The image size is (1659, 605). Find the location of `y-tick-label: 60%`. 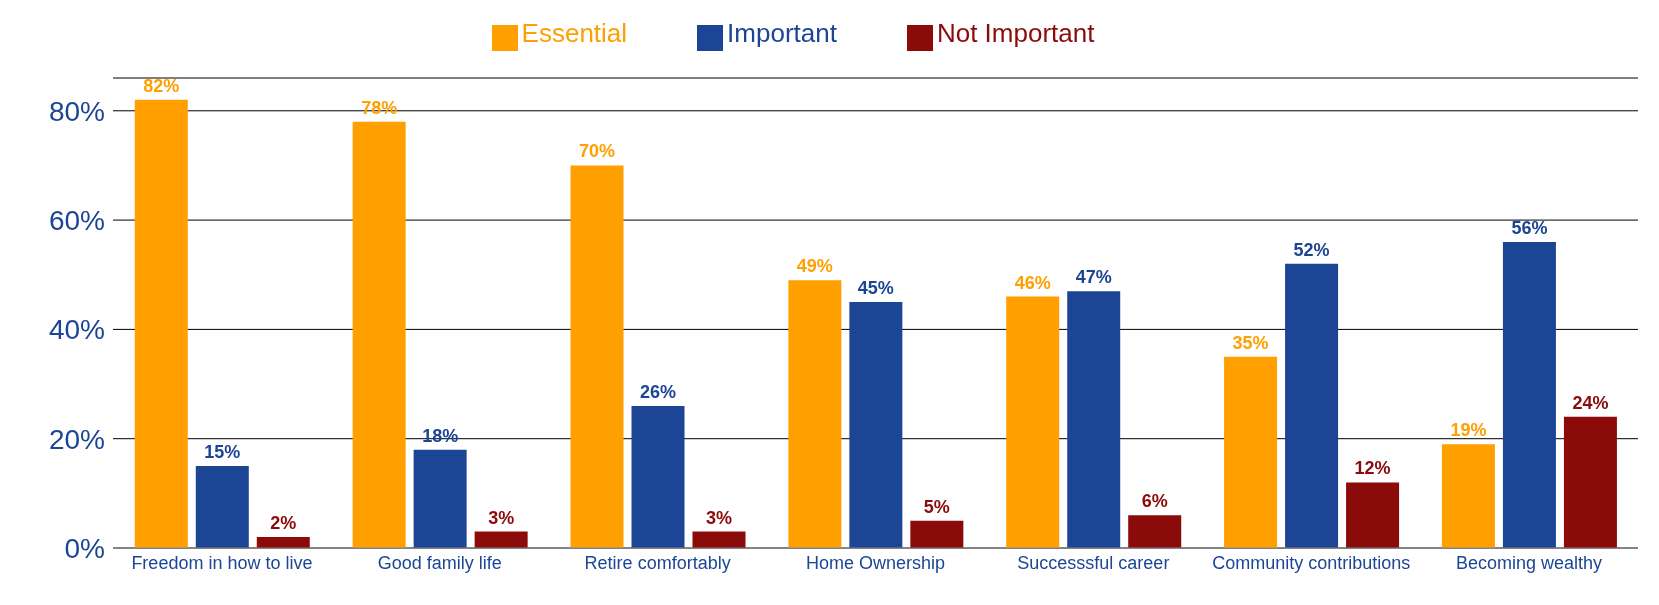

y-tick-label: 60% is located at coordinates (76, 221).